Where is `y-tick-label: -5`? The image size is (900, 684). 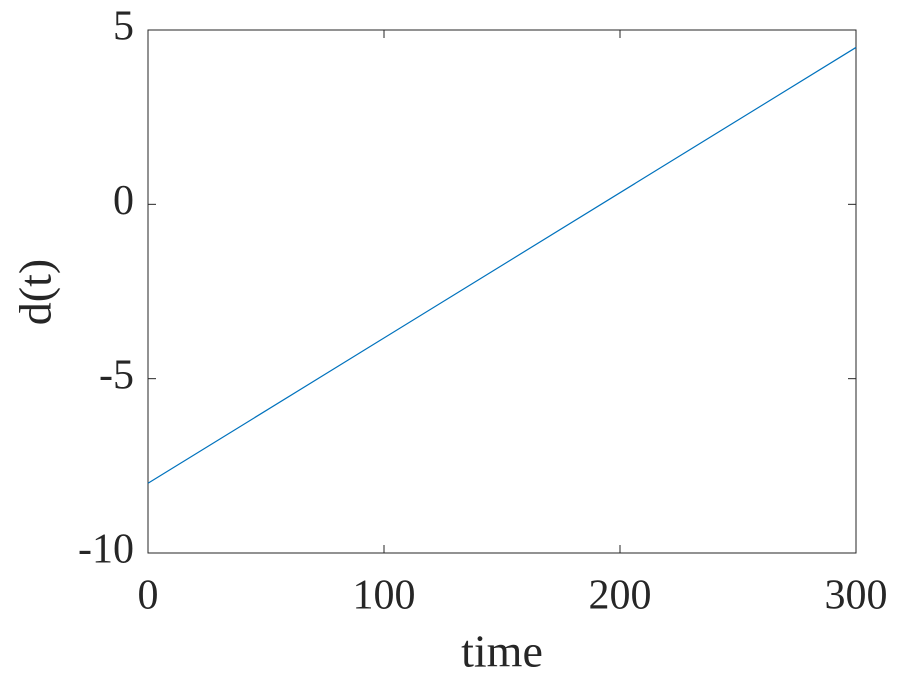
y-tick-label: -5 is located at coordinates (116, 375).